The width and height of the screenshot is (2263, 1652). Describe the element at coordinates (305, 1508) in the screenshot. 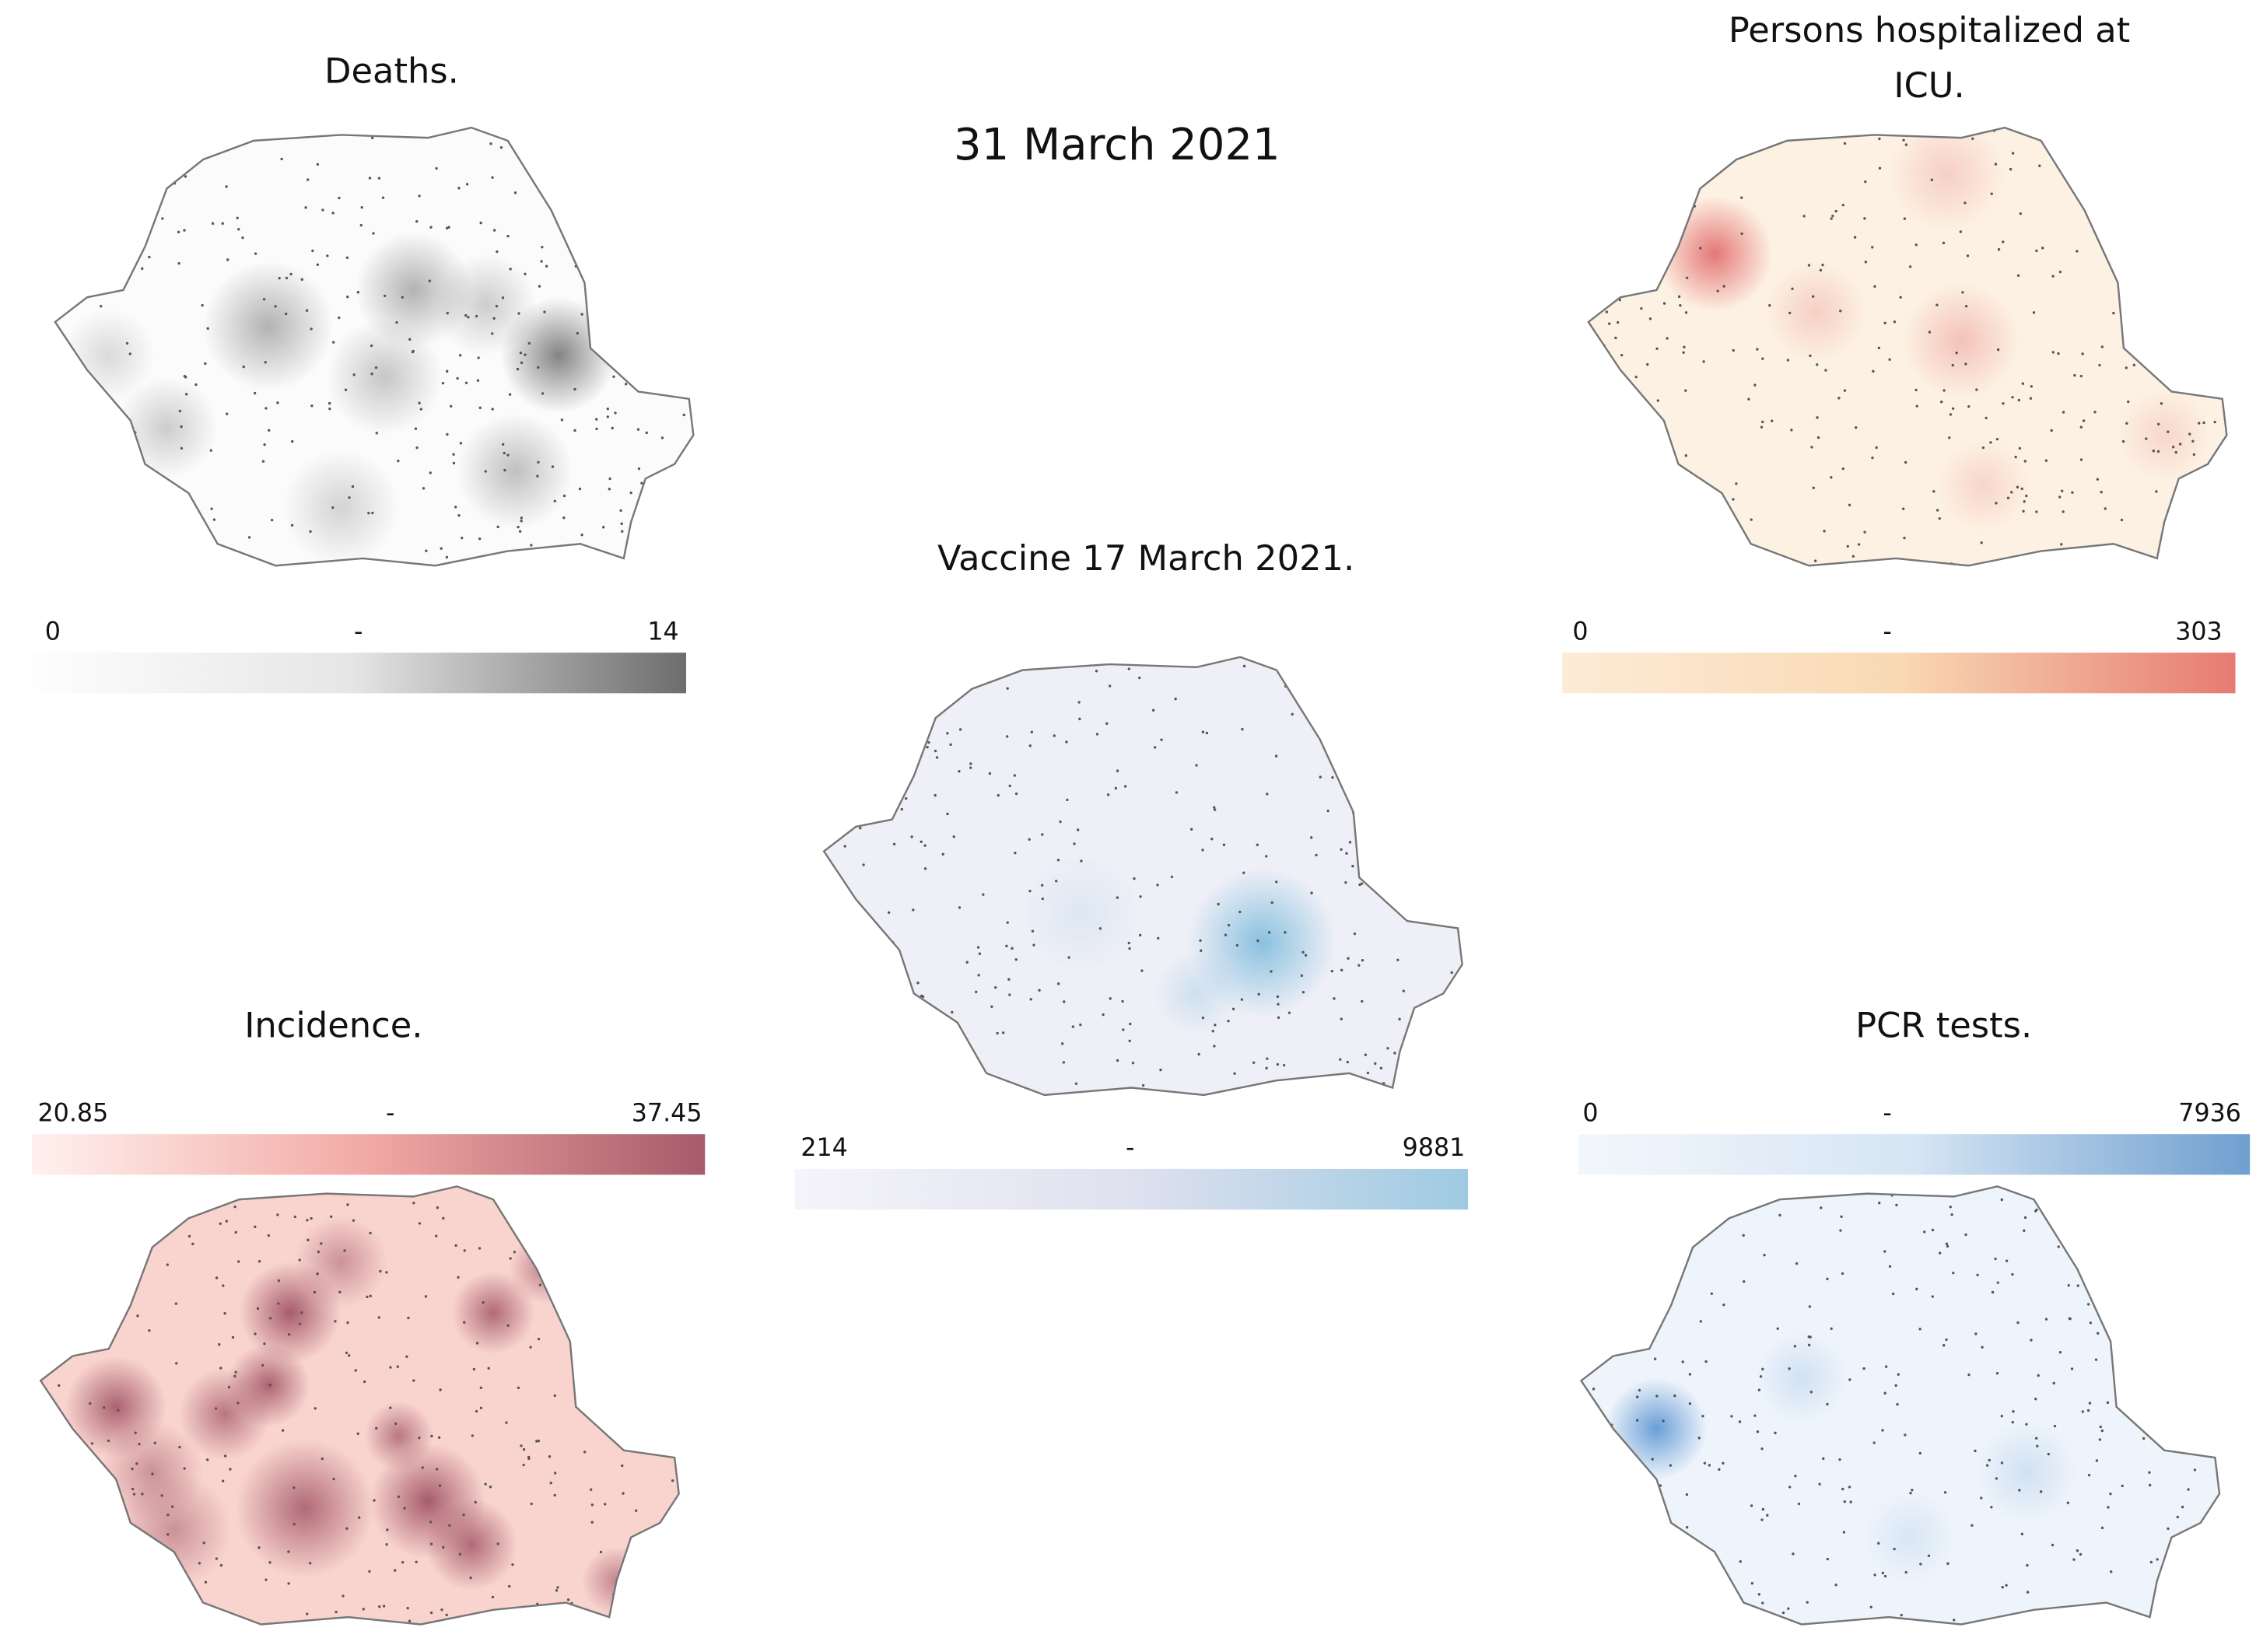

I see `heat-blob` at that location.